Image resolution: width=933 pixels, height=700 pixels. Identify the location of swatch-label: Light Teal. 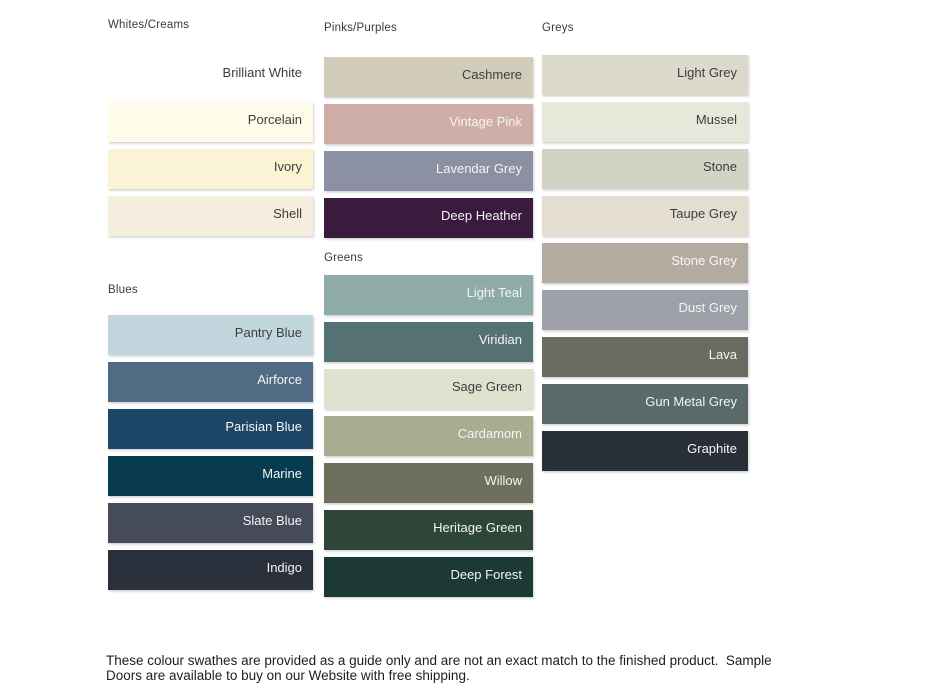
(494, 292).